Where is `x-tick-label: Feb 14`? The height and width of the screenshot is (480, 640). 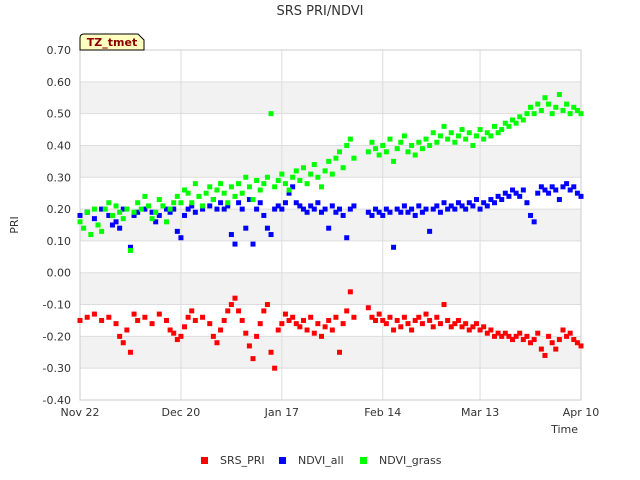 x-tick-label: Feb 14 is located at coordinates (382, 412).